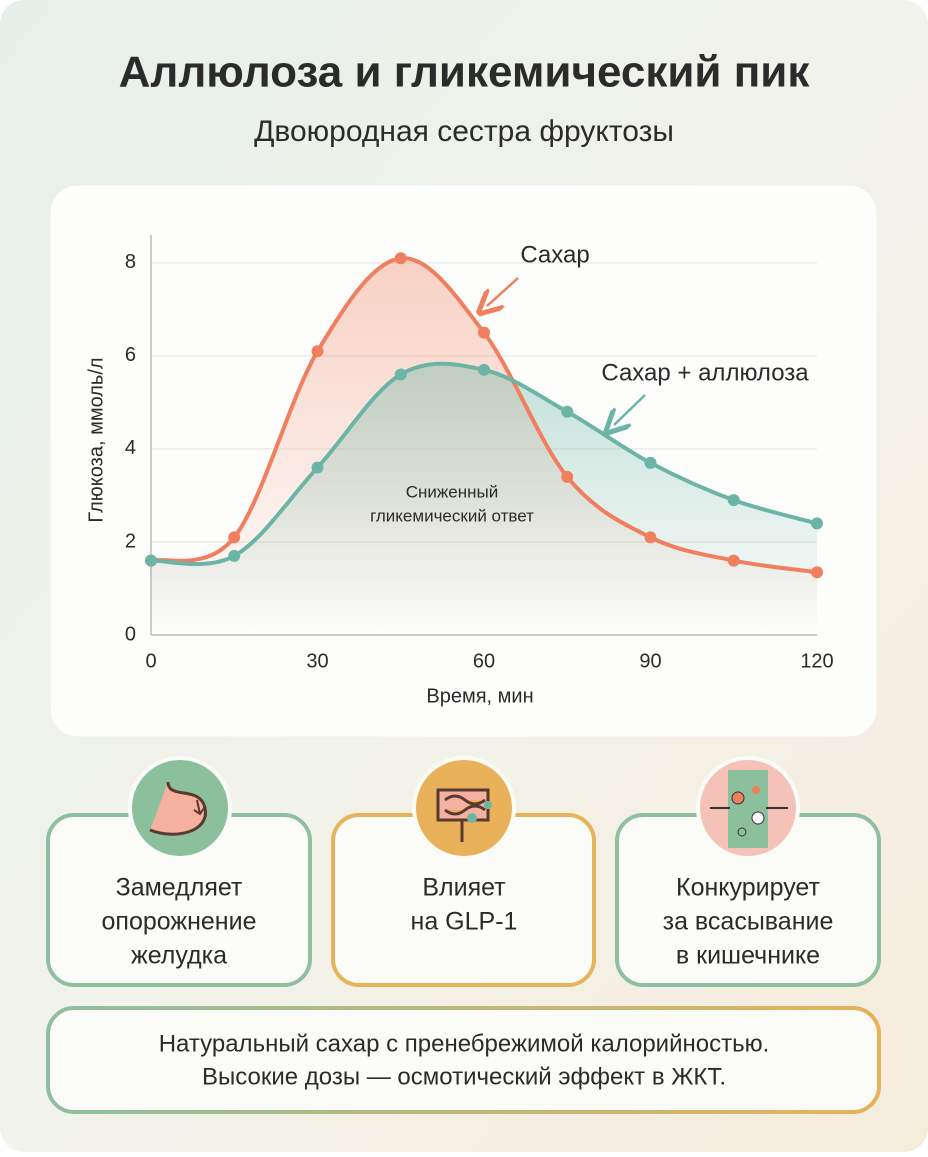 This screenshot has width=928, height=1157. Describe the element at coordinates (464, 888) in the screenshot. I see `card-text: Влияет` at that location.